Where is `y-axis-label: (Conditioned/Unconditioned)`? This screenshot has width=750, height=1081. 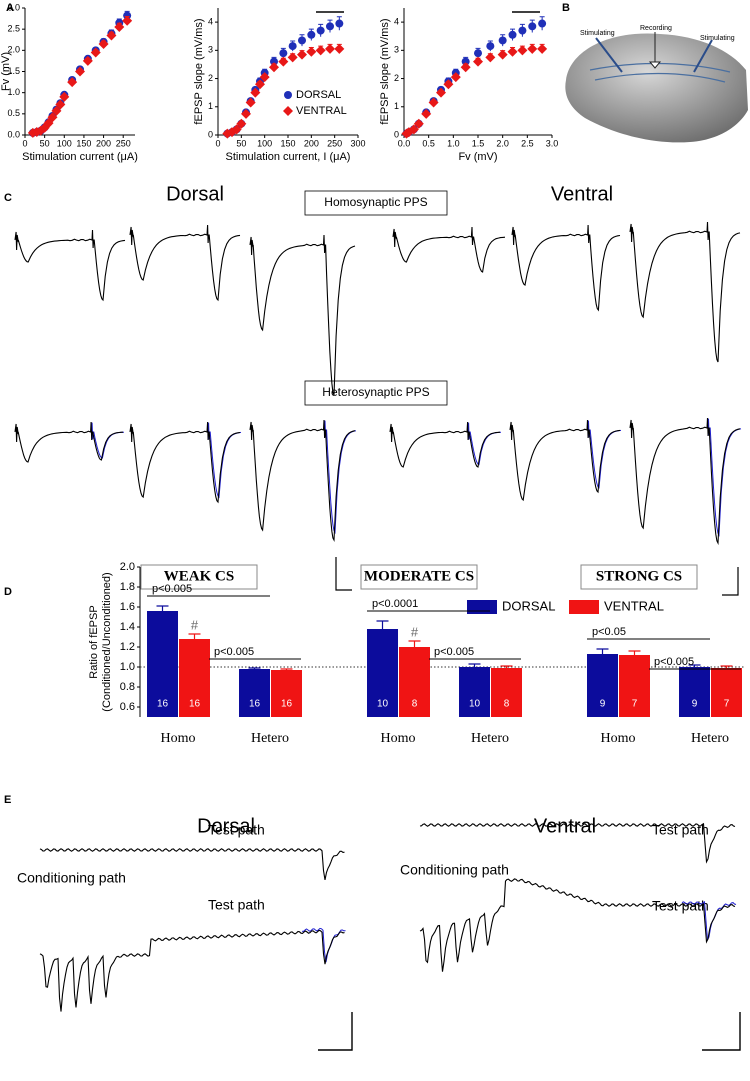
y-axis-label: (Conditioned/Unconditioned) is located at coordinates (107, 641).